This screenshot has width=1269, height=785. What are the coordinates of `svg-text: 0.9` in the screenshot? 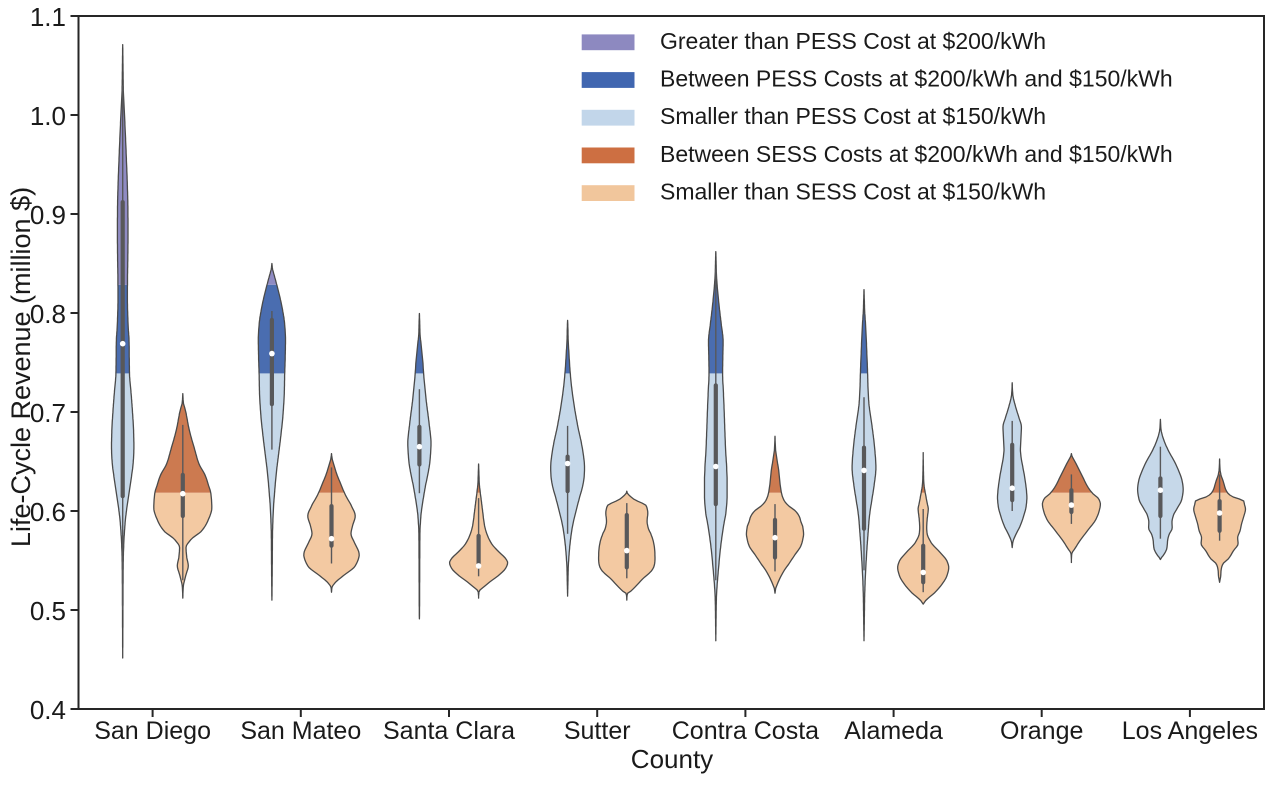 It's located at (48, 215).